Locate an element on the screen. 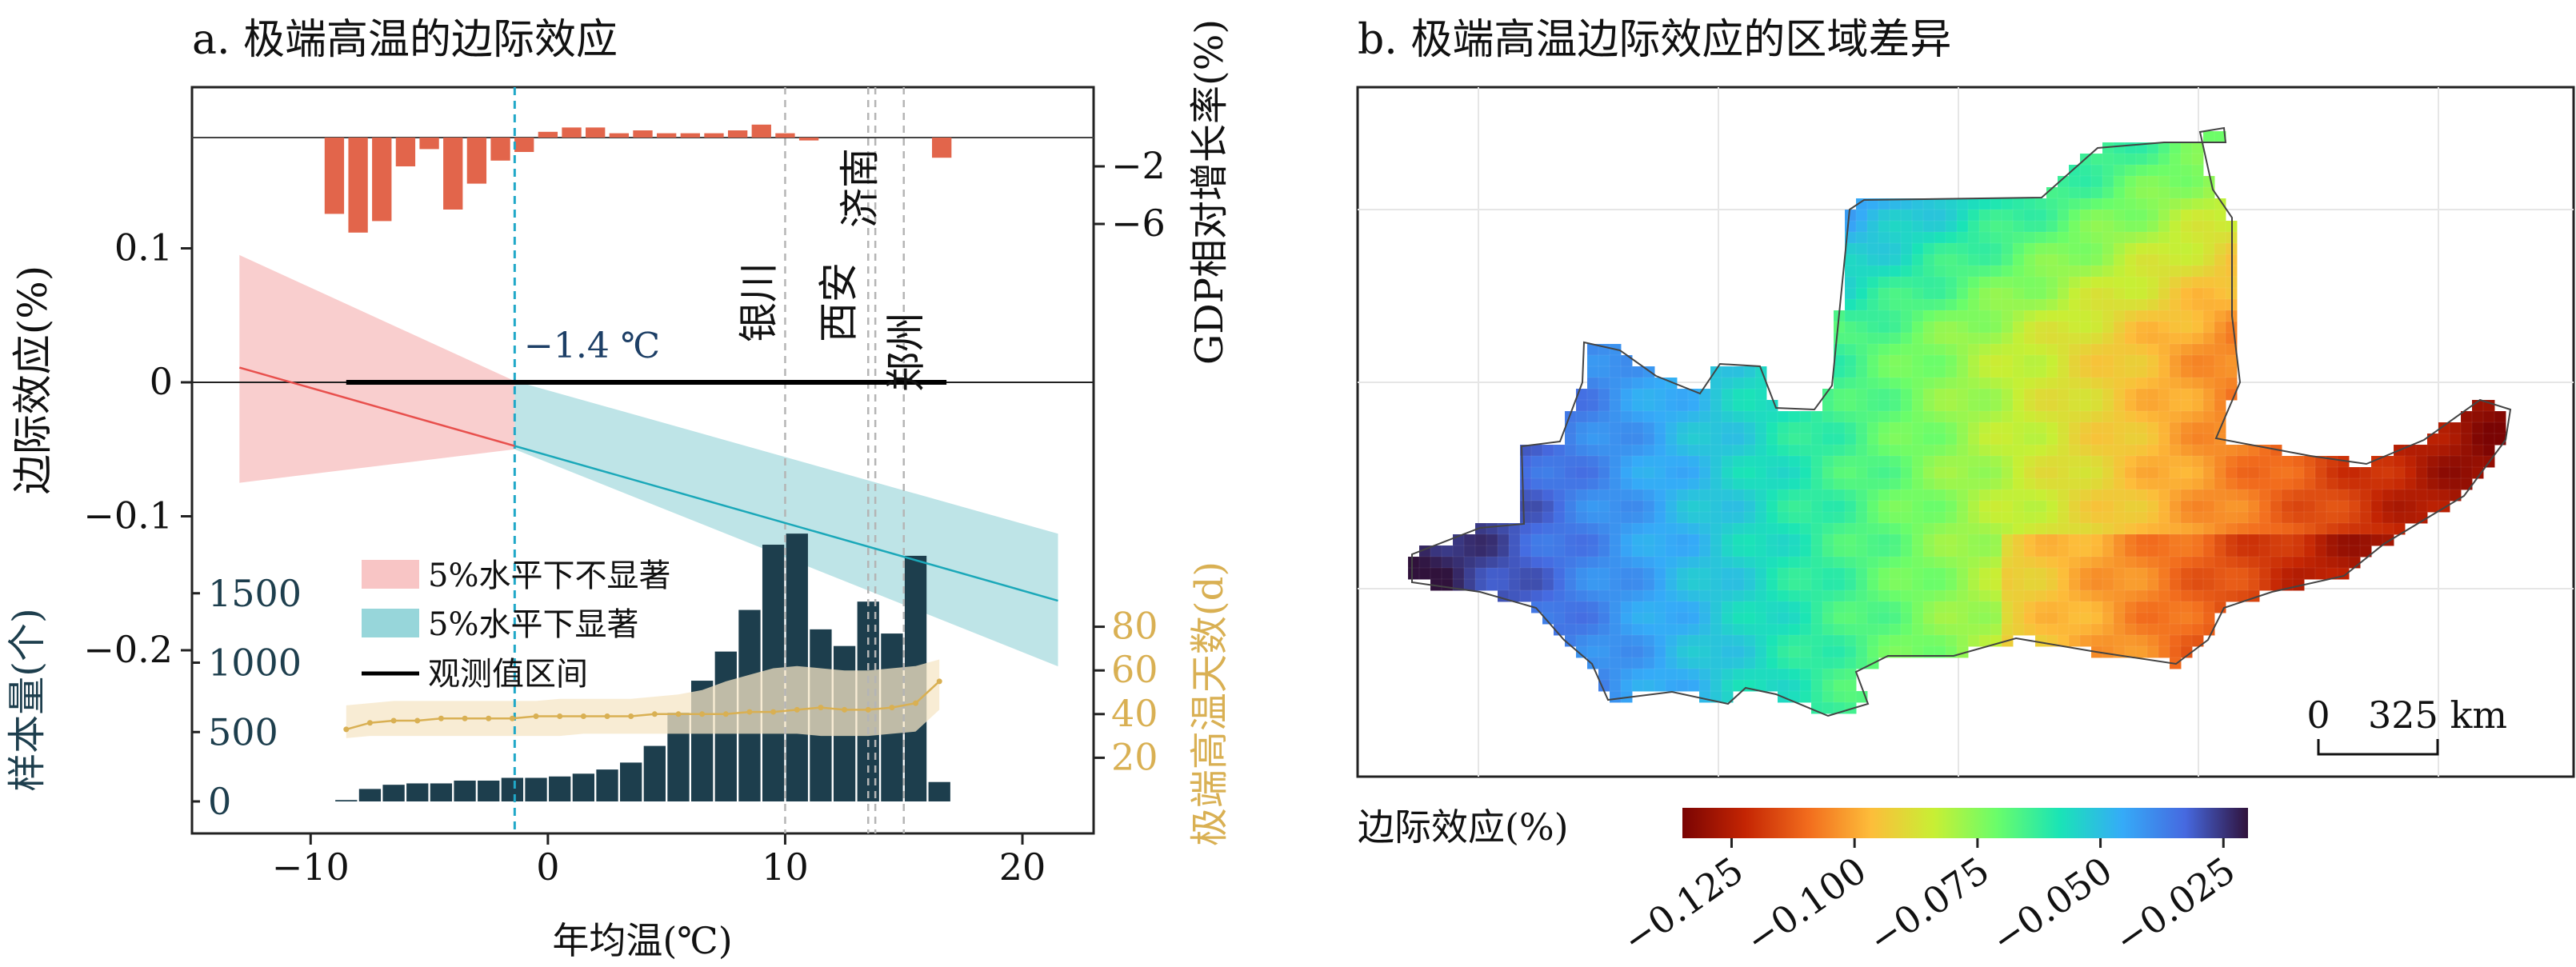  heat-tick-label: 60 is located at coordinates (1134, 669).